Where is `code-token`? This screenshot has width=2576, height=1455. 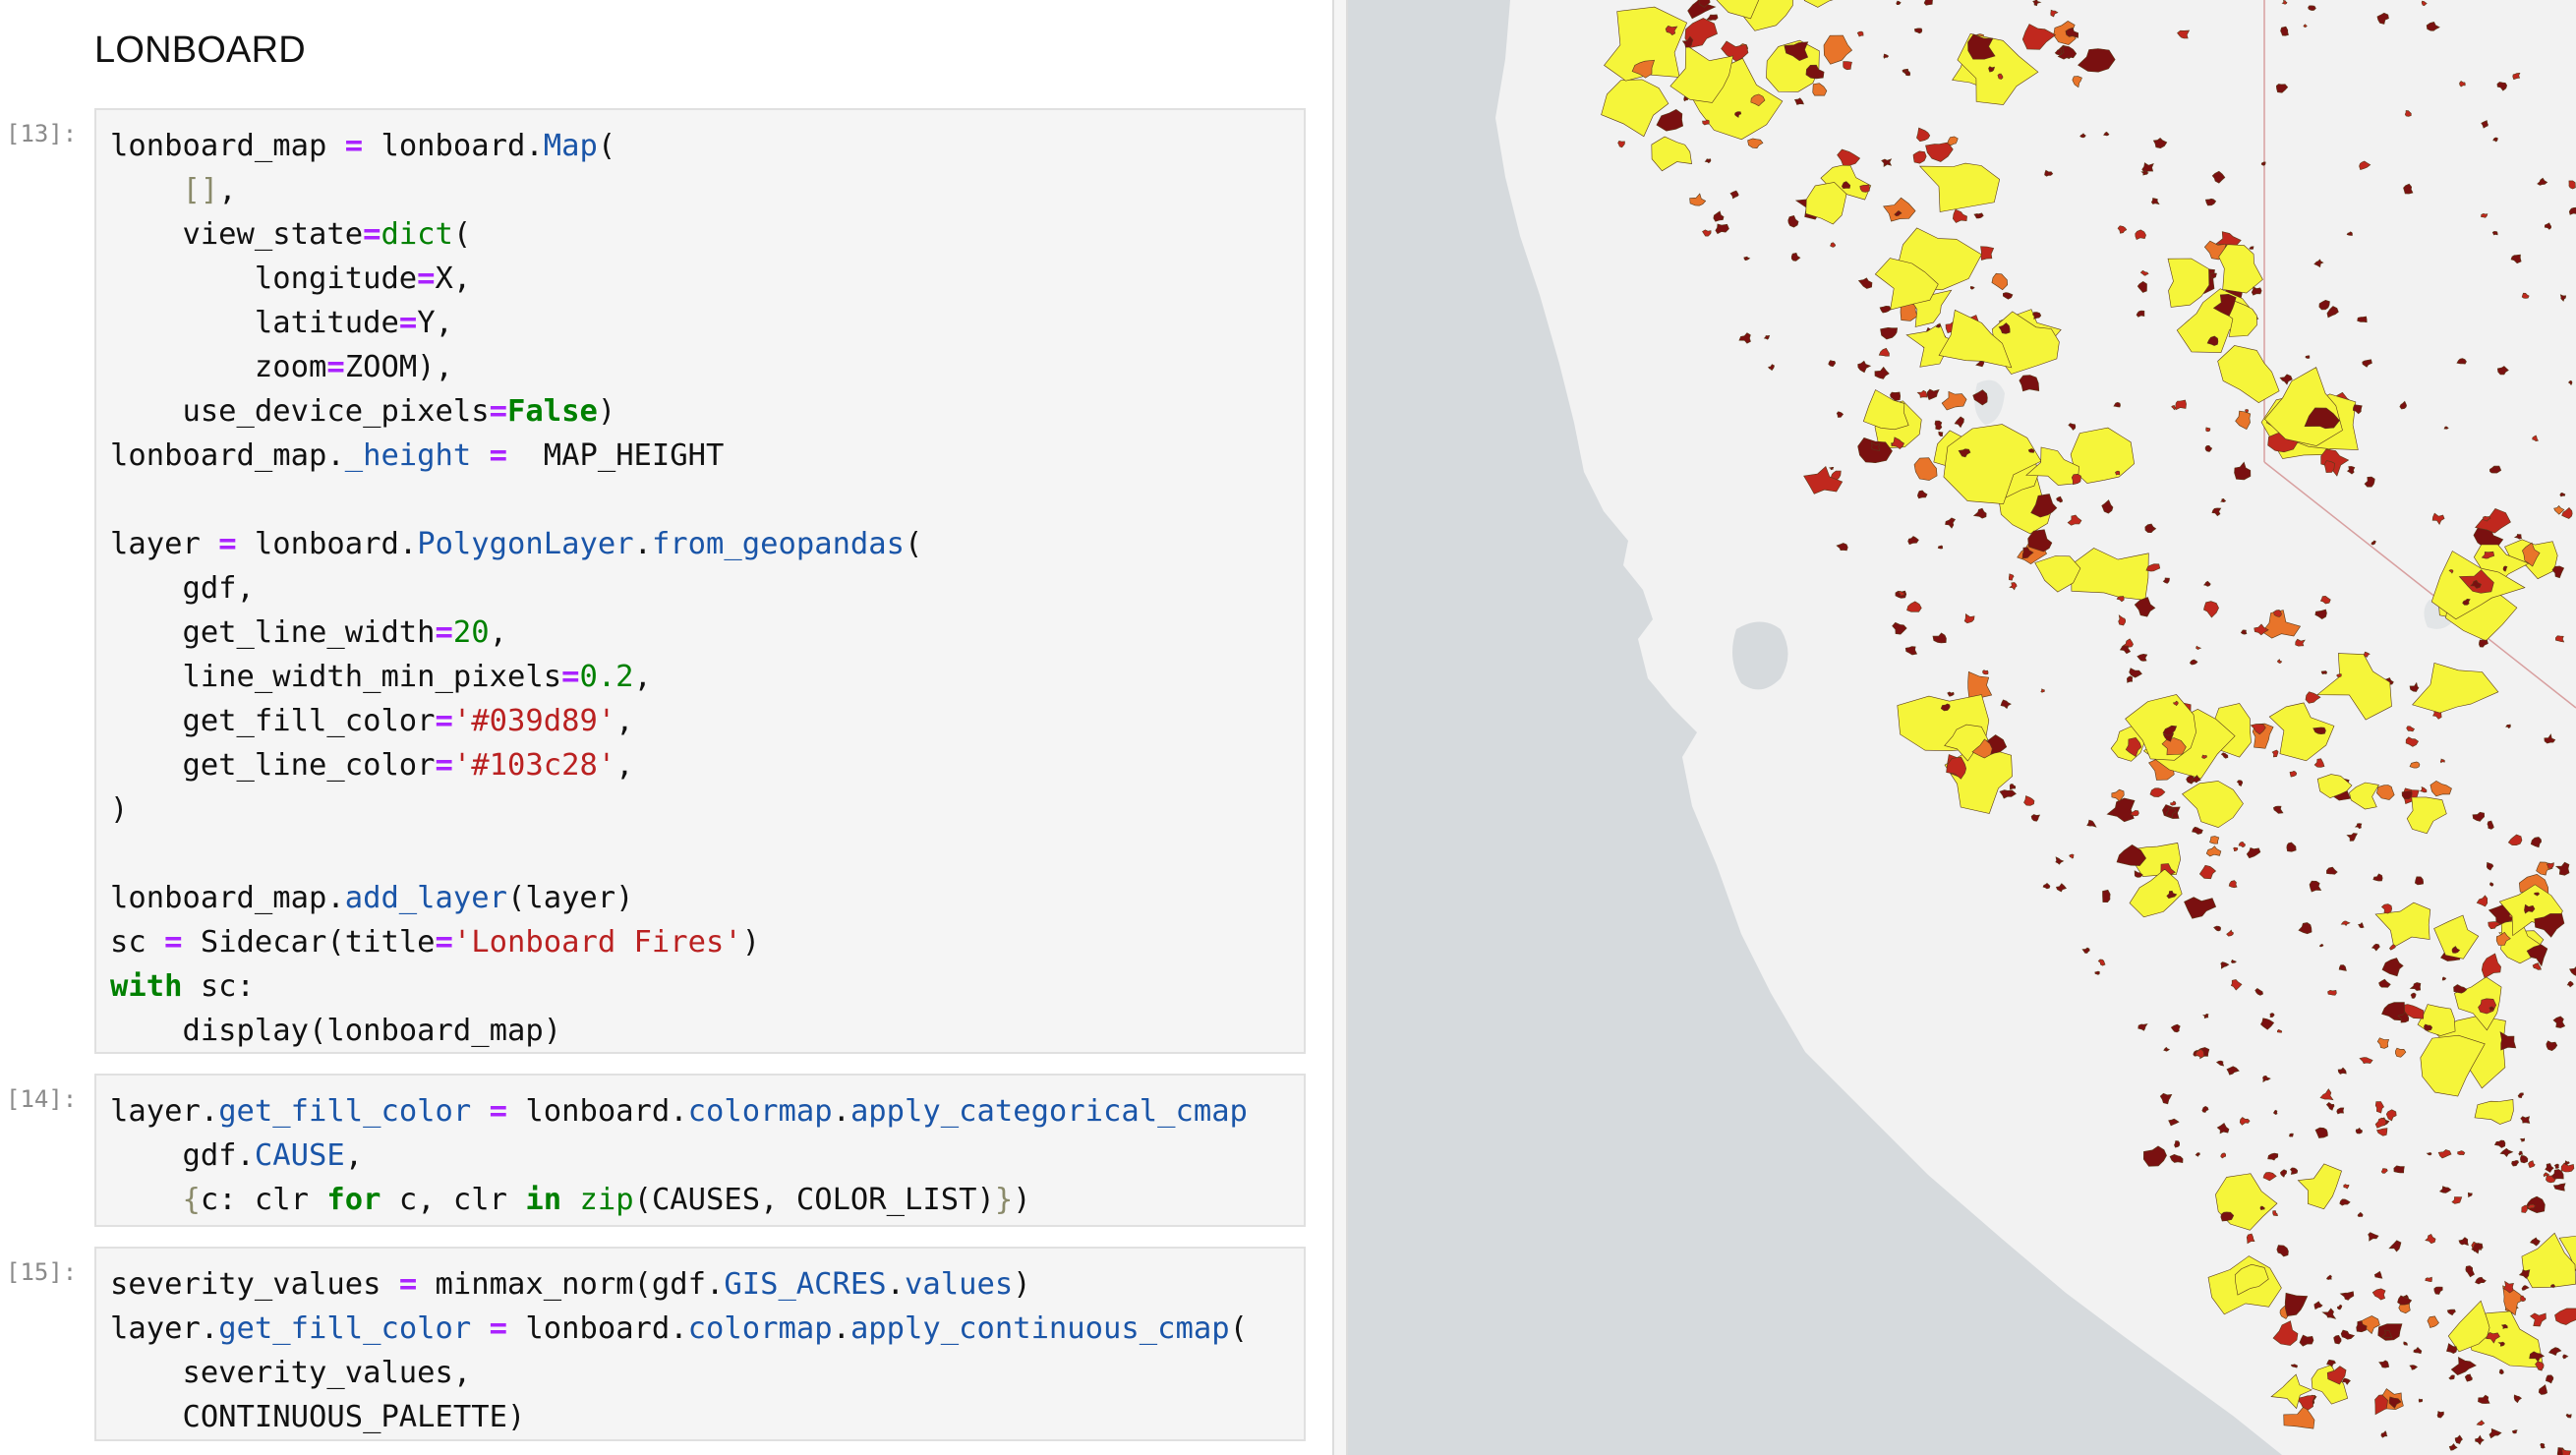
code-token is located at coordinates (146, 1200).